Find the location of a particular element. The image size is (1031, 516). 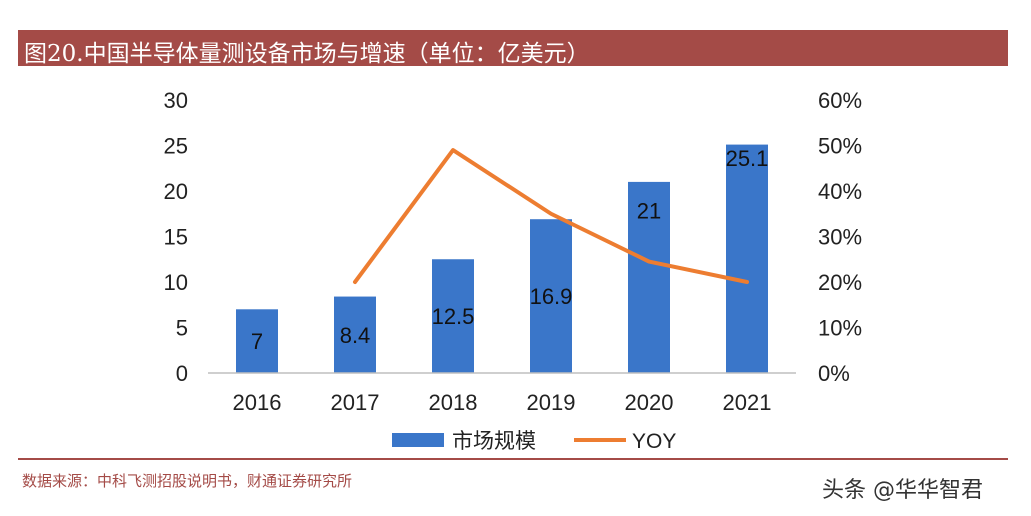

bar-data-label: 8.4 is located at coordinates (355, 335).